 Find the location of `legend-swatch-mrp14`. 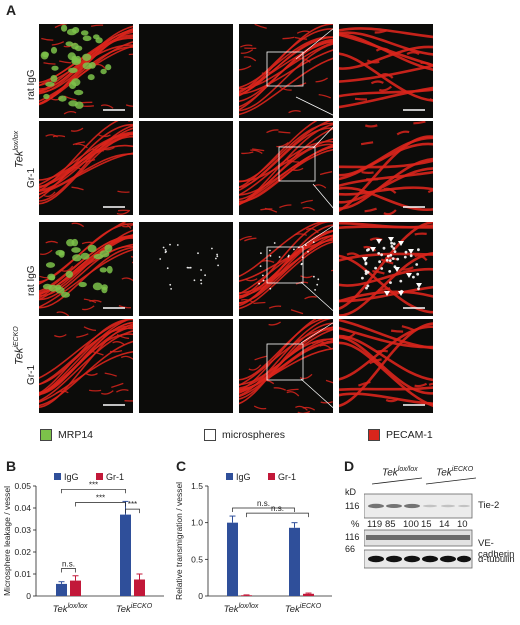

legend-swatch-mrp14 is located at coordinates (46, 435).